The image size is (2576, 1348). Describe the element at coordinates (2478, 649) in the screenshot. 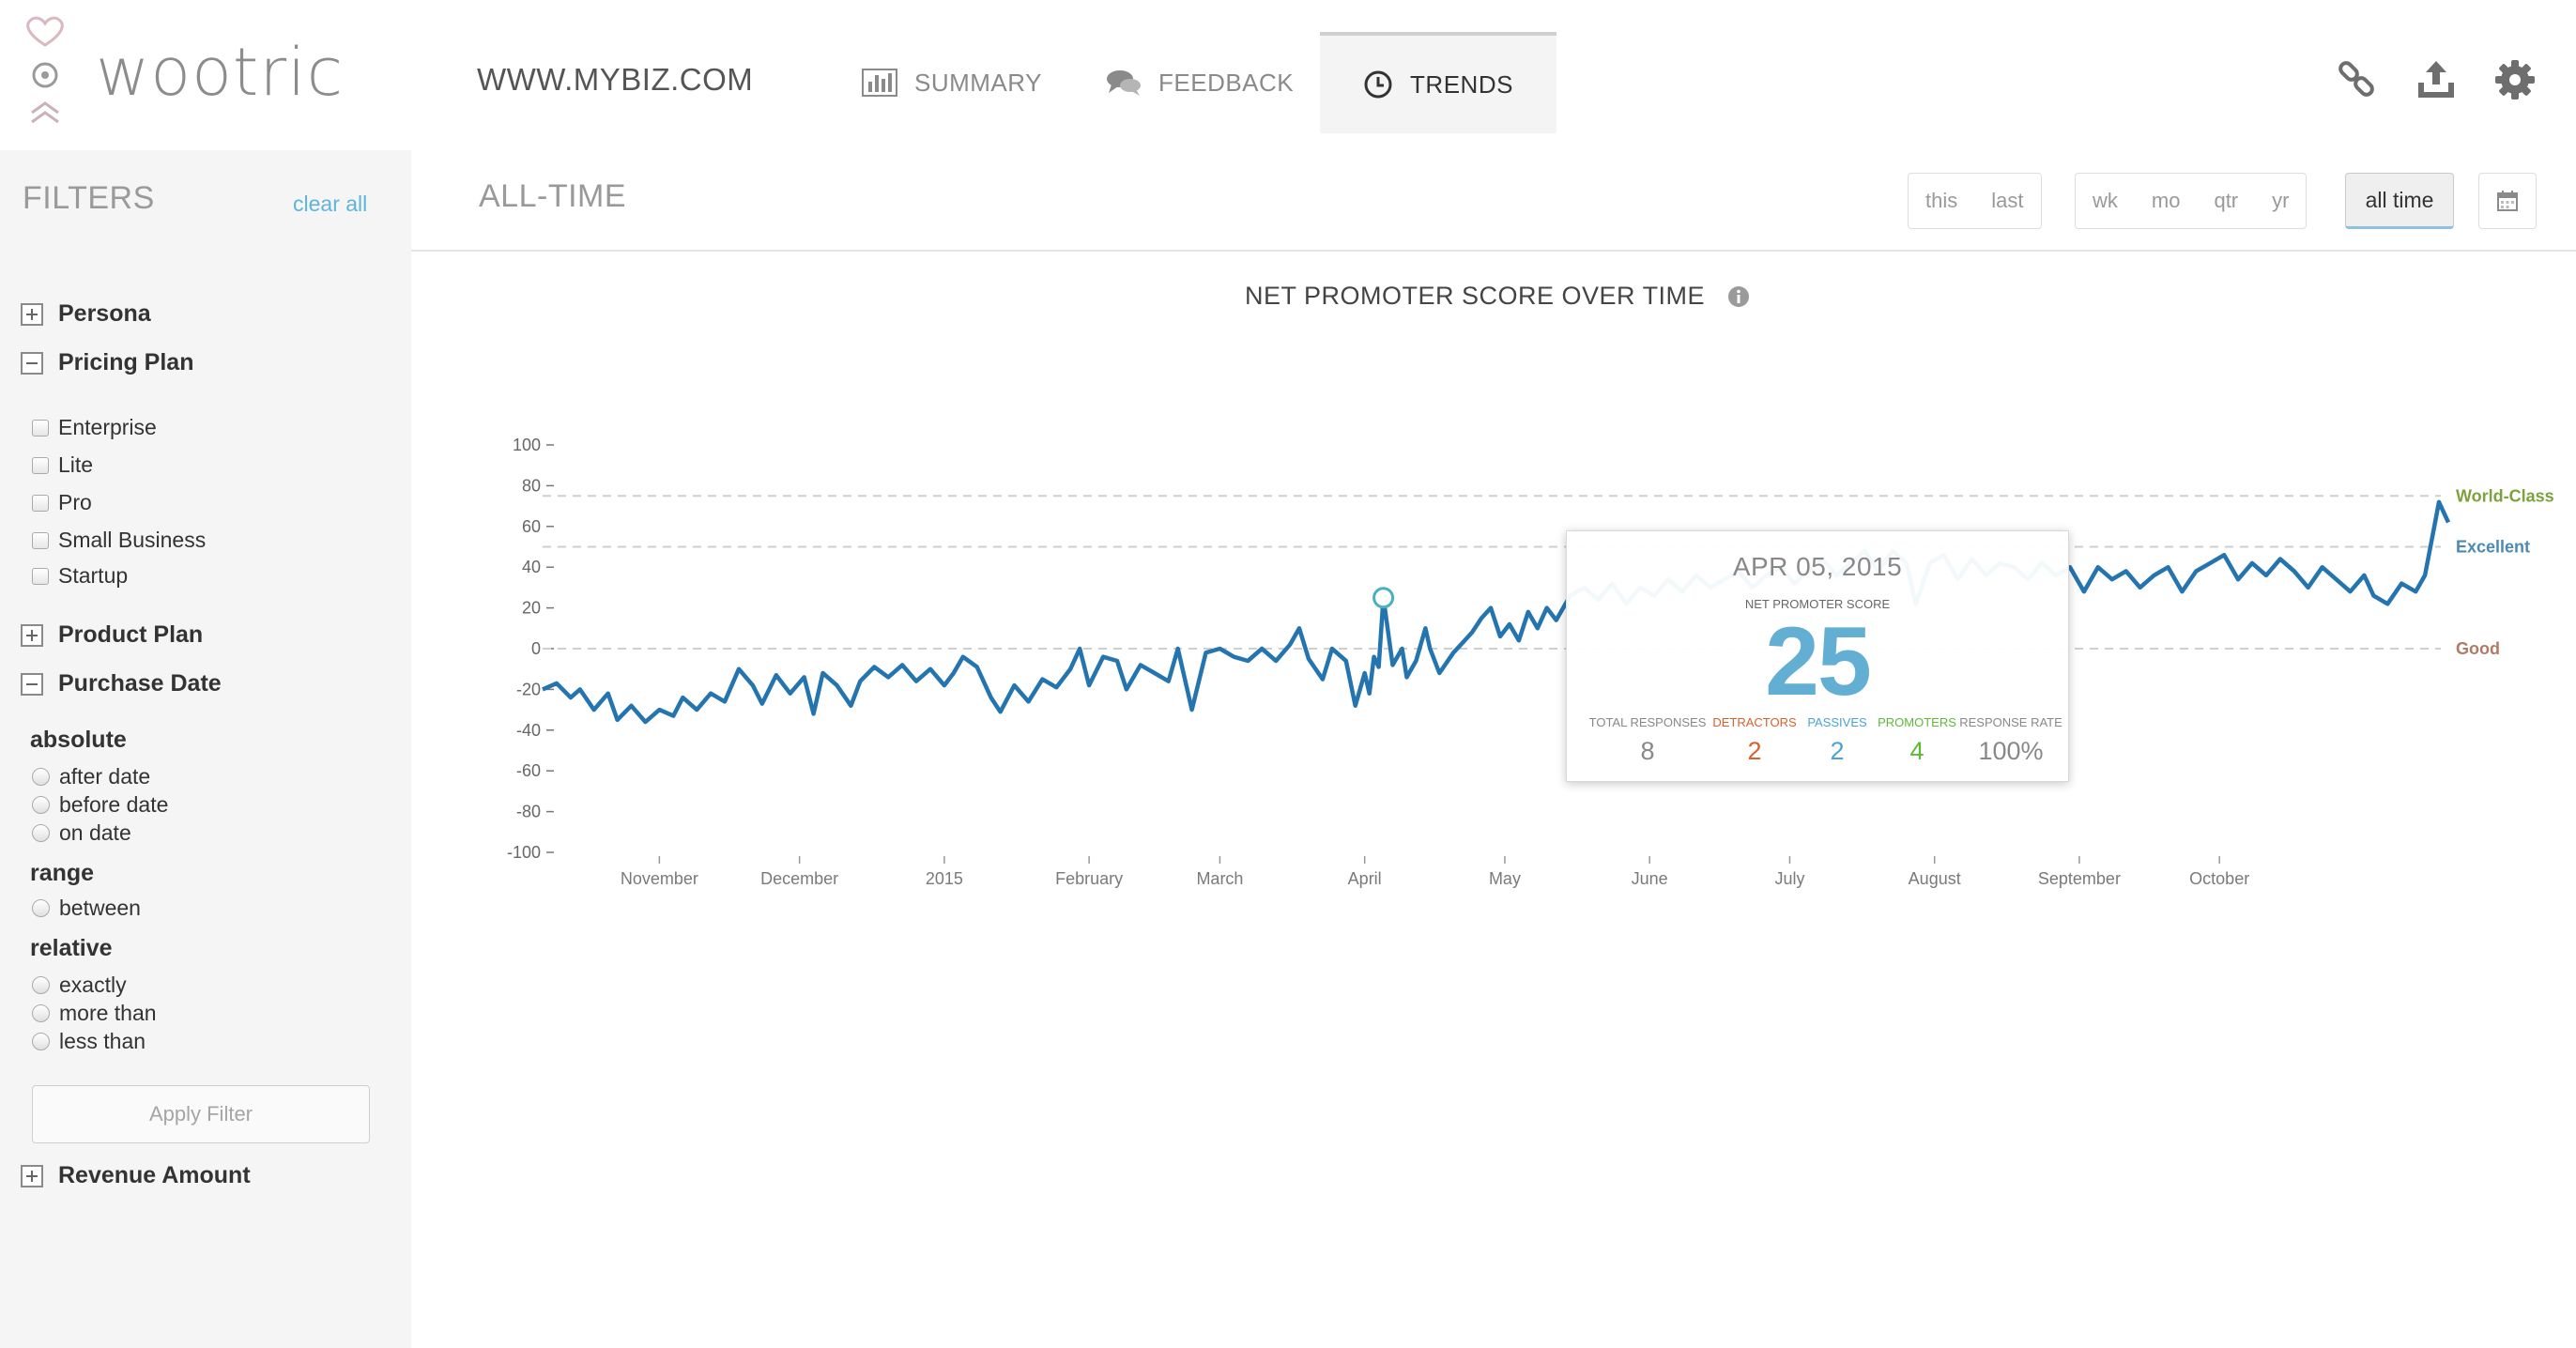

I see `benchmark-label: Good` at that location.